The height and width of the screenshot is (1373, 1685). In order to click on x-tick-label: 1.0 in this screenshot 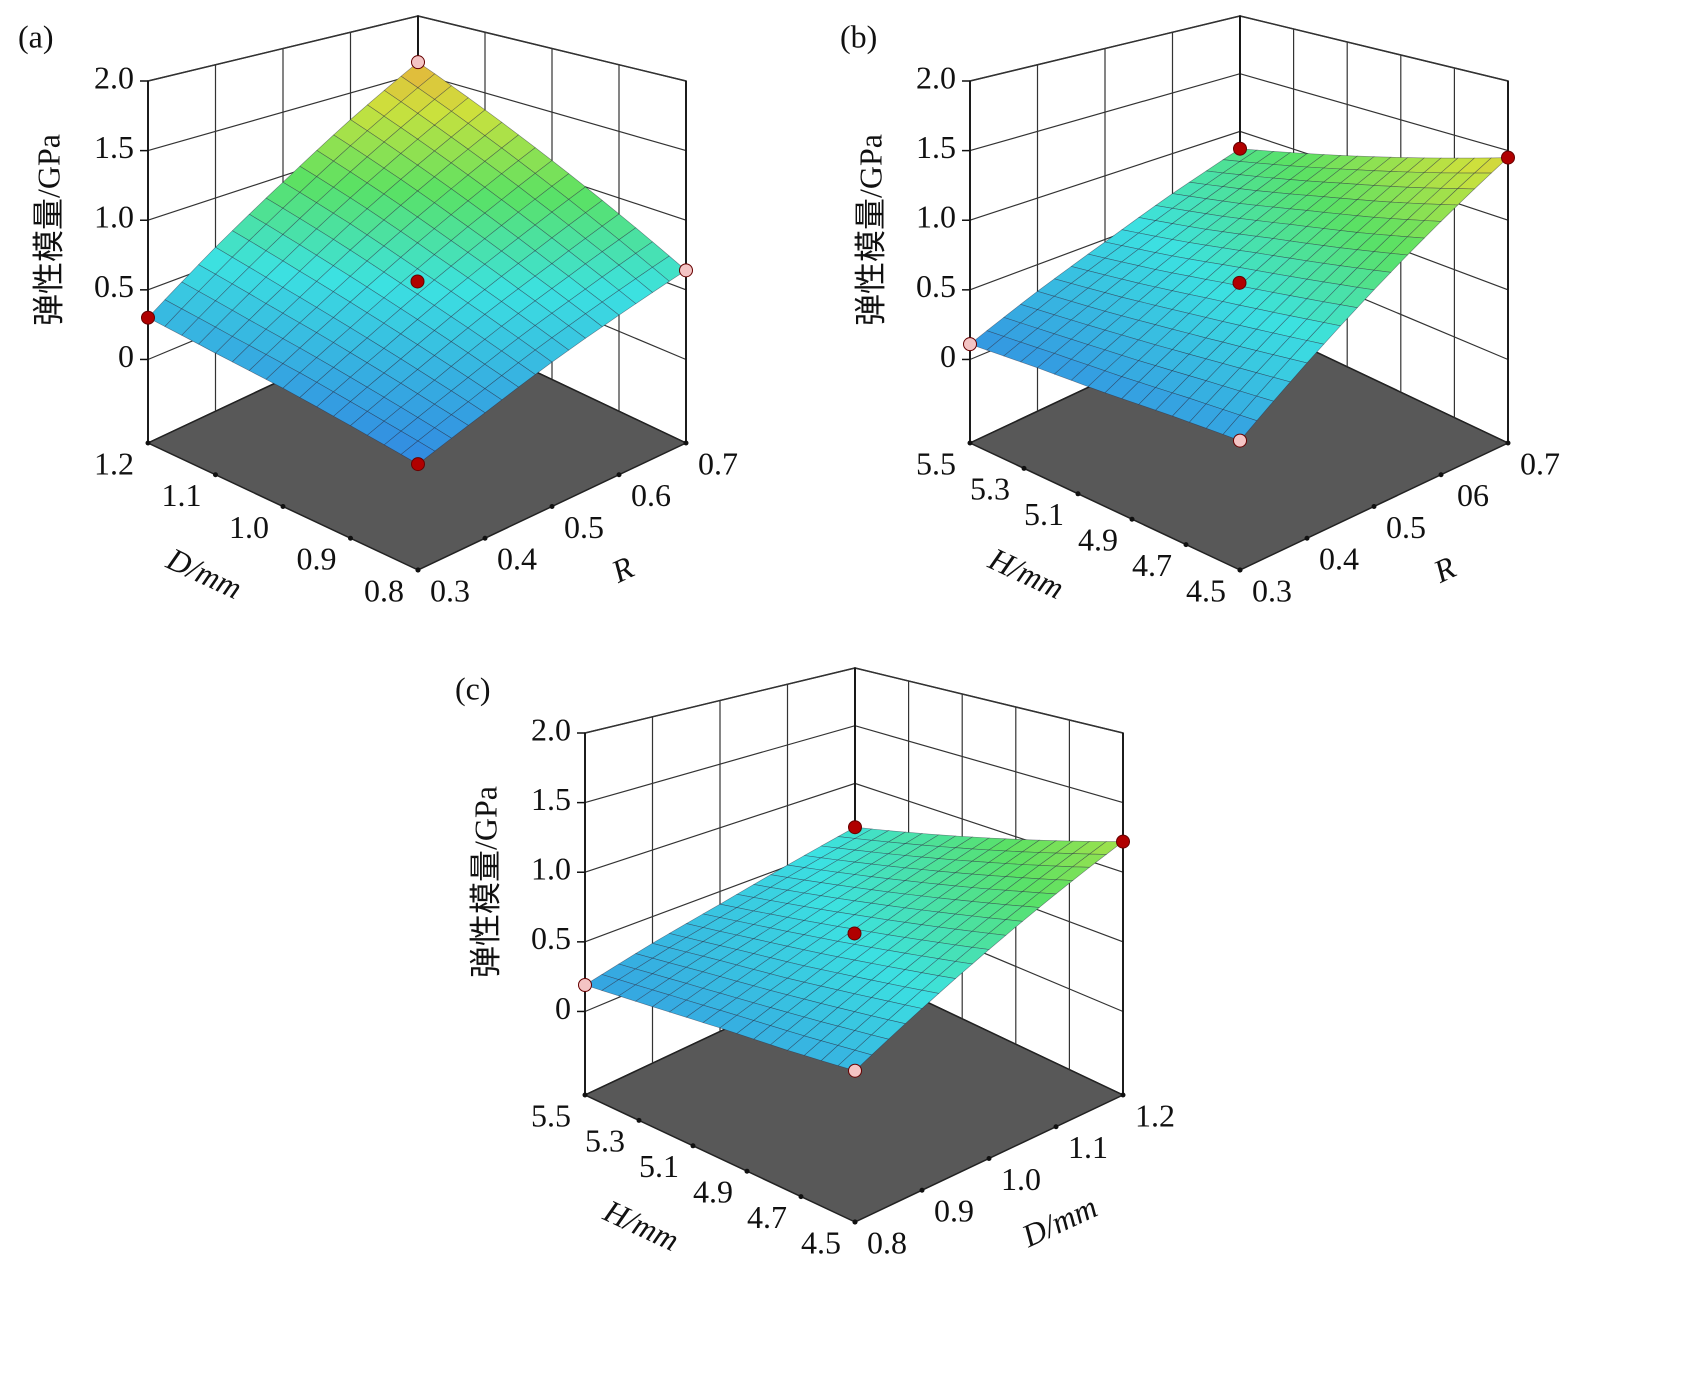, I will do `click(249, 527)`.